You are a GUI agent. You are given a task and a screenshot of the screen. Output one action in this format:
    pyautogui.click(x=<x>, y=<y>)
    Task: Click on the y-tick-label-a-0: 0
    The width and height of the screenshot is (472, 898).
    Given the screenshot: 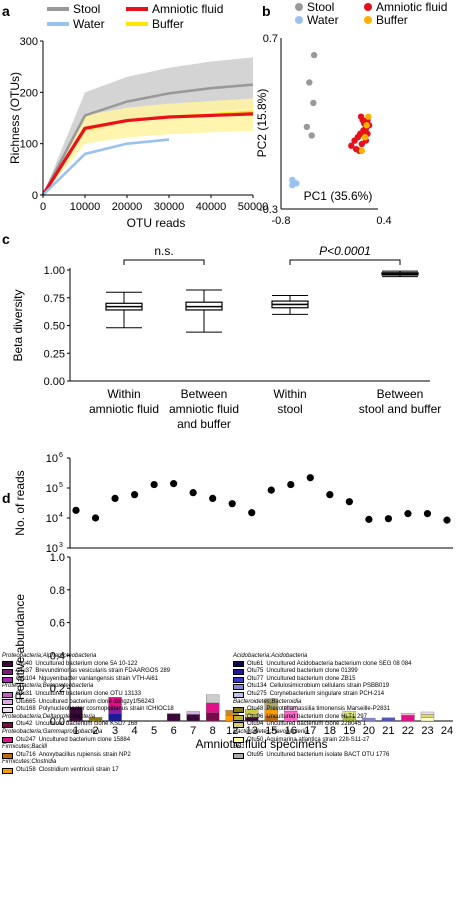 What is the action you would take?
    pyautogui.click(x=35, y=196)
    